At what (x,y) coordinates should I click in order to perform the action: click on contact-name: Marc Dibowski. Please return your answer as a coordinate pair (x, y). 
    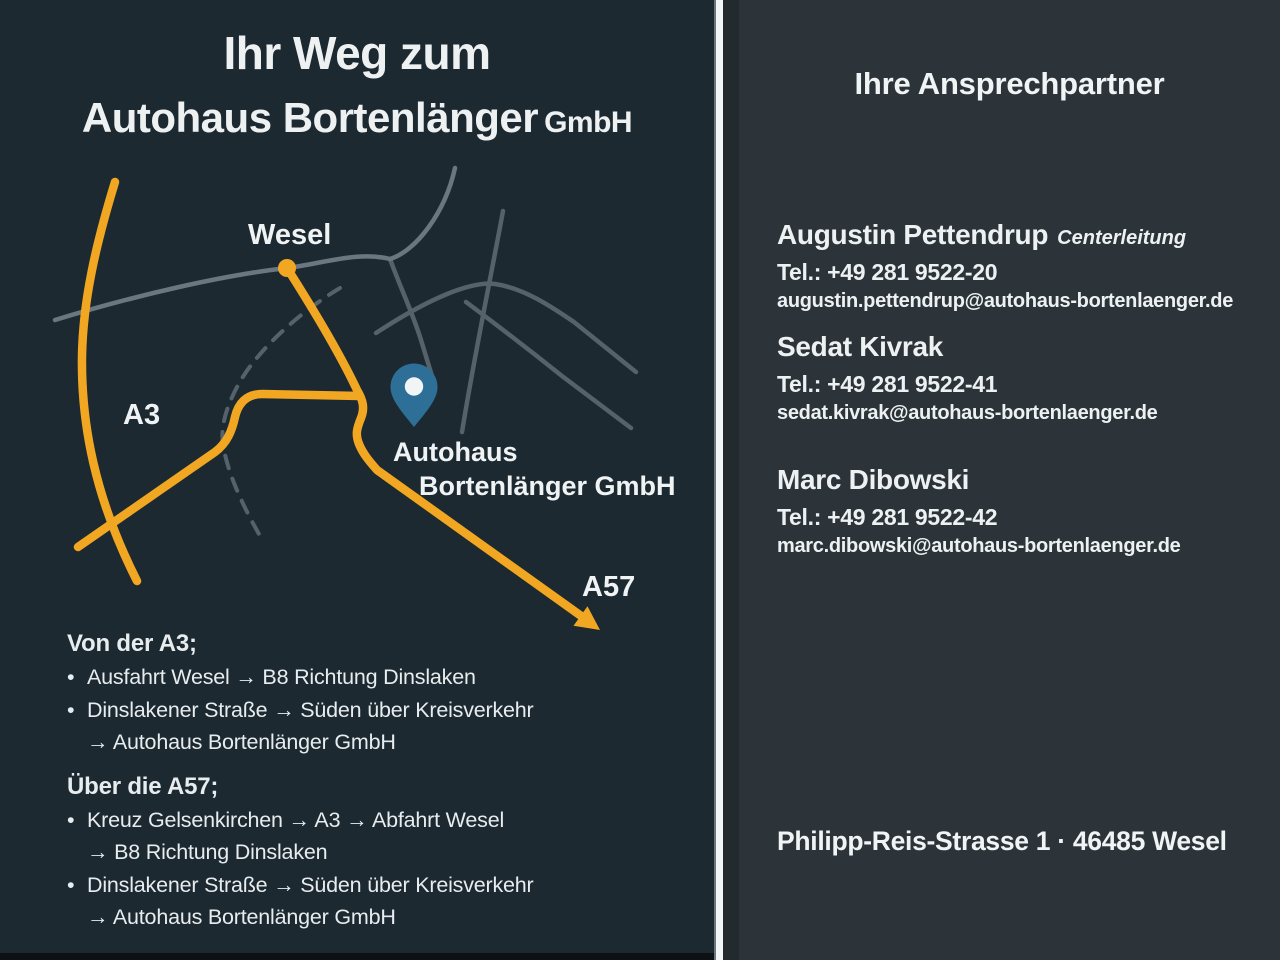
    Looking at the image, I should click on (873, 479).